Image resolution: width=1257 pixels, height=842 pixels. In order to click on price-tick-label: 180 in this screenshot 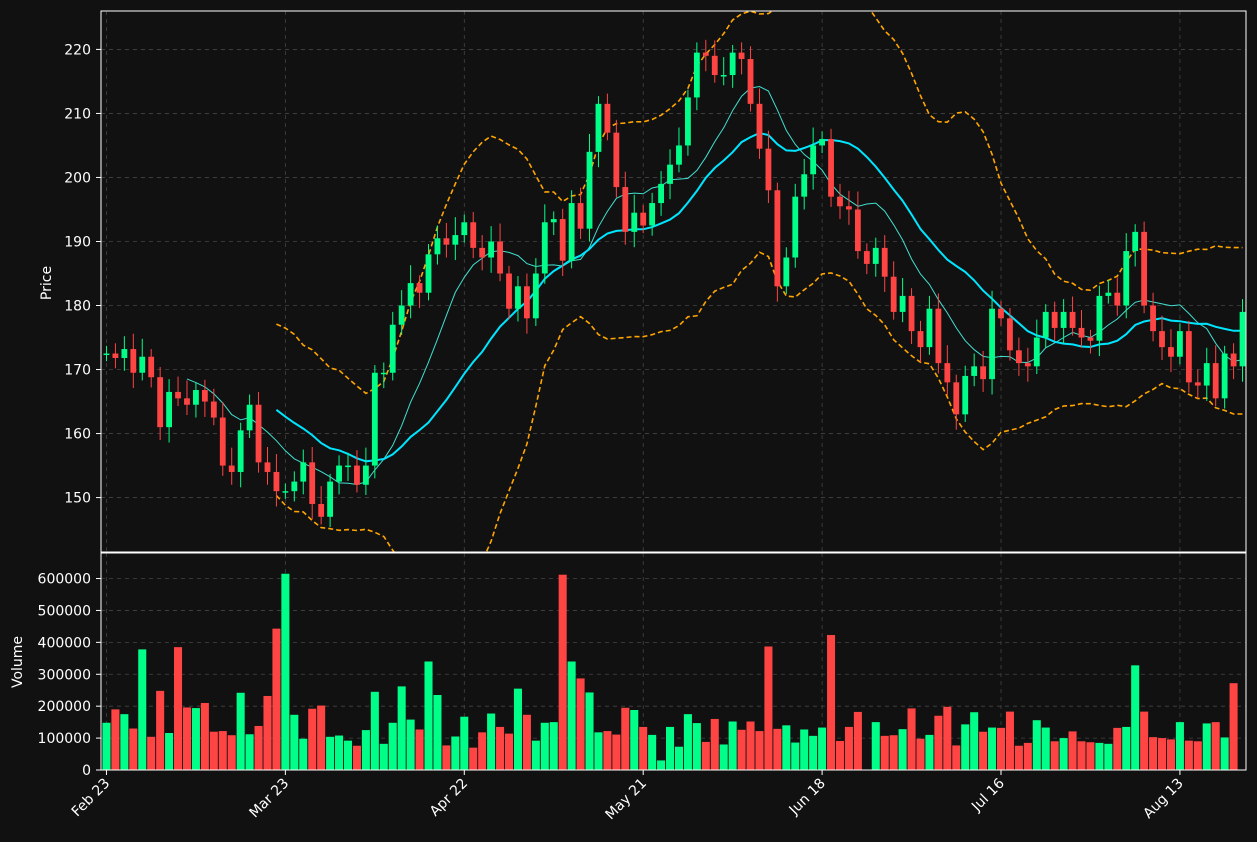, I will do `click(77, 307)`.